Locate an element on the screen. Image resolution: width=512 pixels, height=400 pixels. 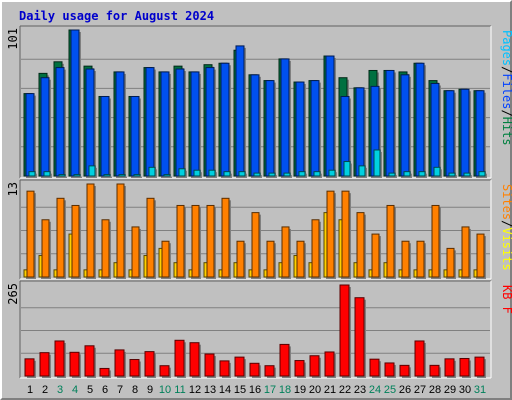
day-label-18: 18 is located at coordinates (285, 390).